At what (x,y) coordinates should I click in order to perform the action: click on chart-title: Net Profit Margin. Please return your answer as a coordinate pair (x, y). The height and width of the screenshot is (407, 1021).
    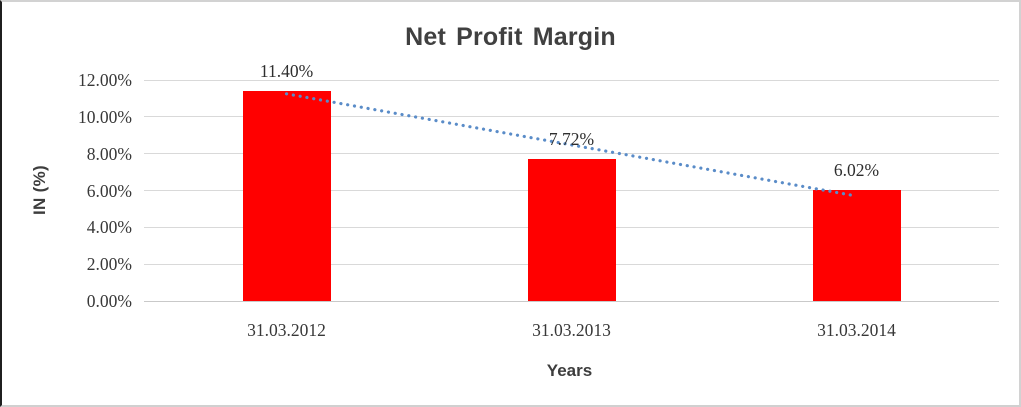
    Looking at the image, I should click on (510, 37).